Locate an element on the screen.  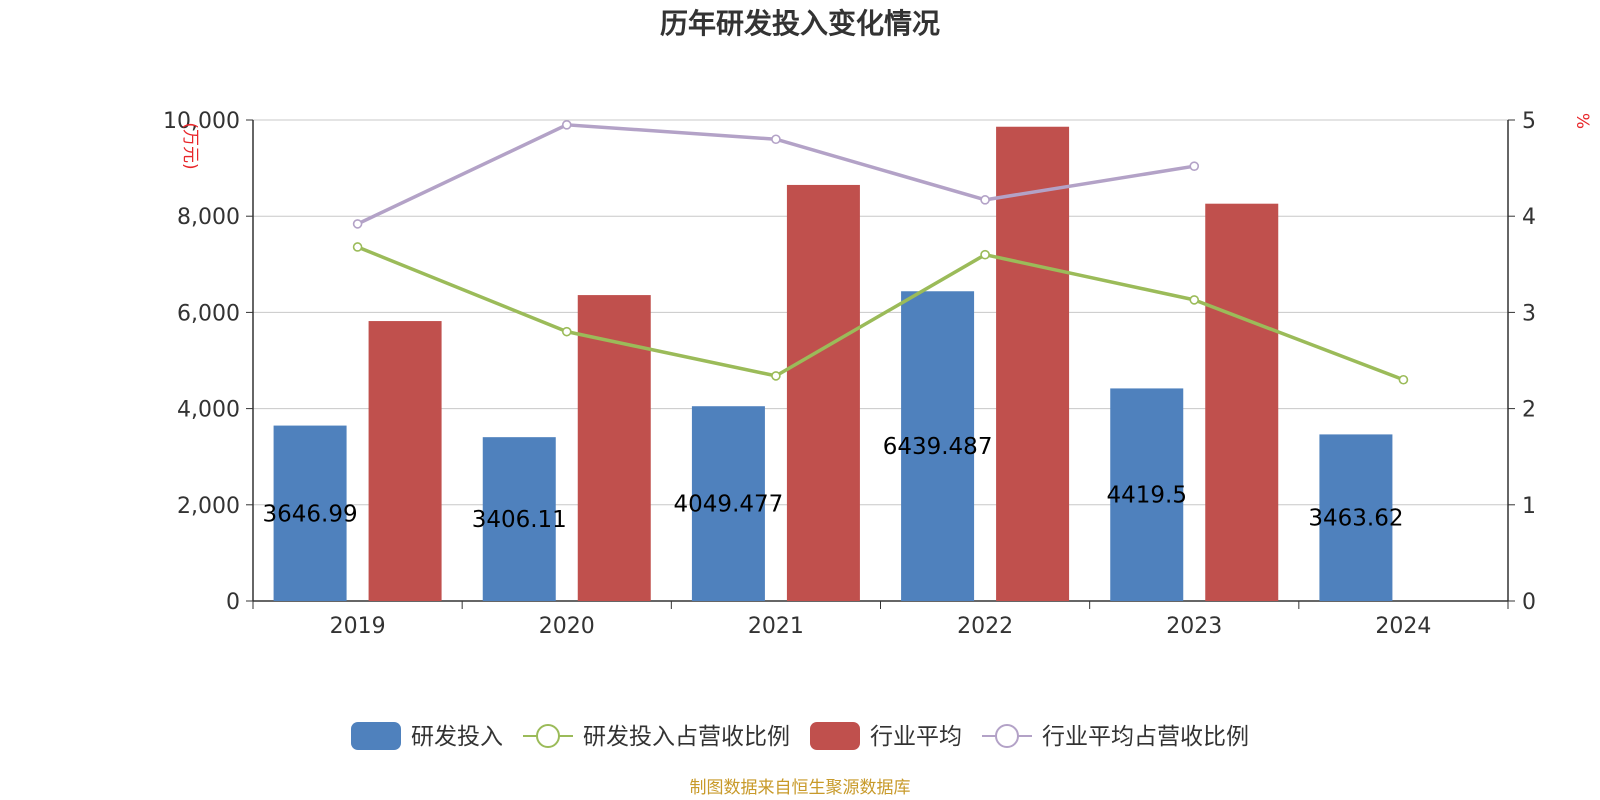
left-tick-label: 0 is located at coordinates (233, 602).